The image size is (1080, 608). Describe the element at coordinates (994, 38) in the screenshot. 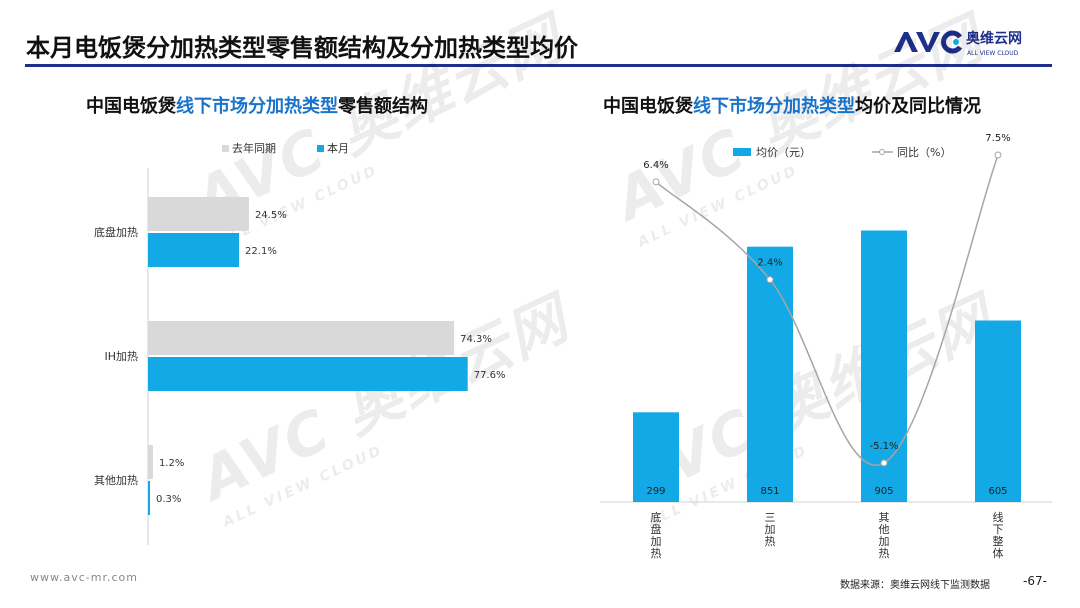

I see `logo-text: 奥维云网` at that location.